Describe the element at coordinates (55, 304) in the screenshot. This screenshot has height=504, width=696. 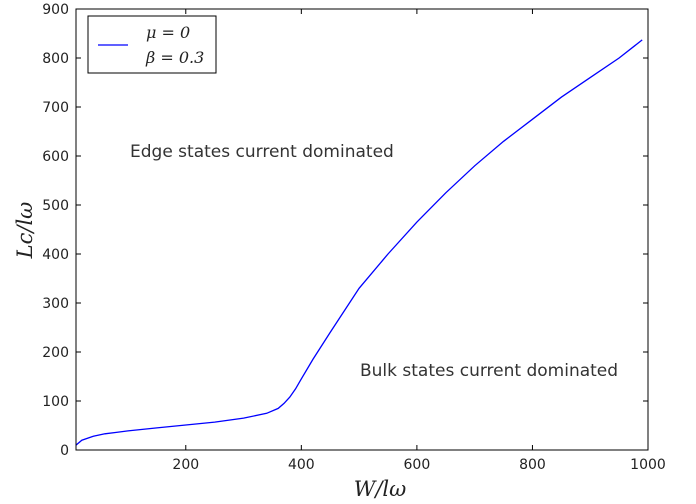
I see `y-tick-label: 300` at that location.